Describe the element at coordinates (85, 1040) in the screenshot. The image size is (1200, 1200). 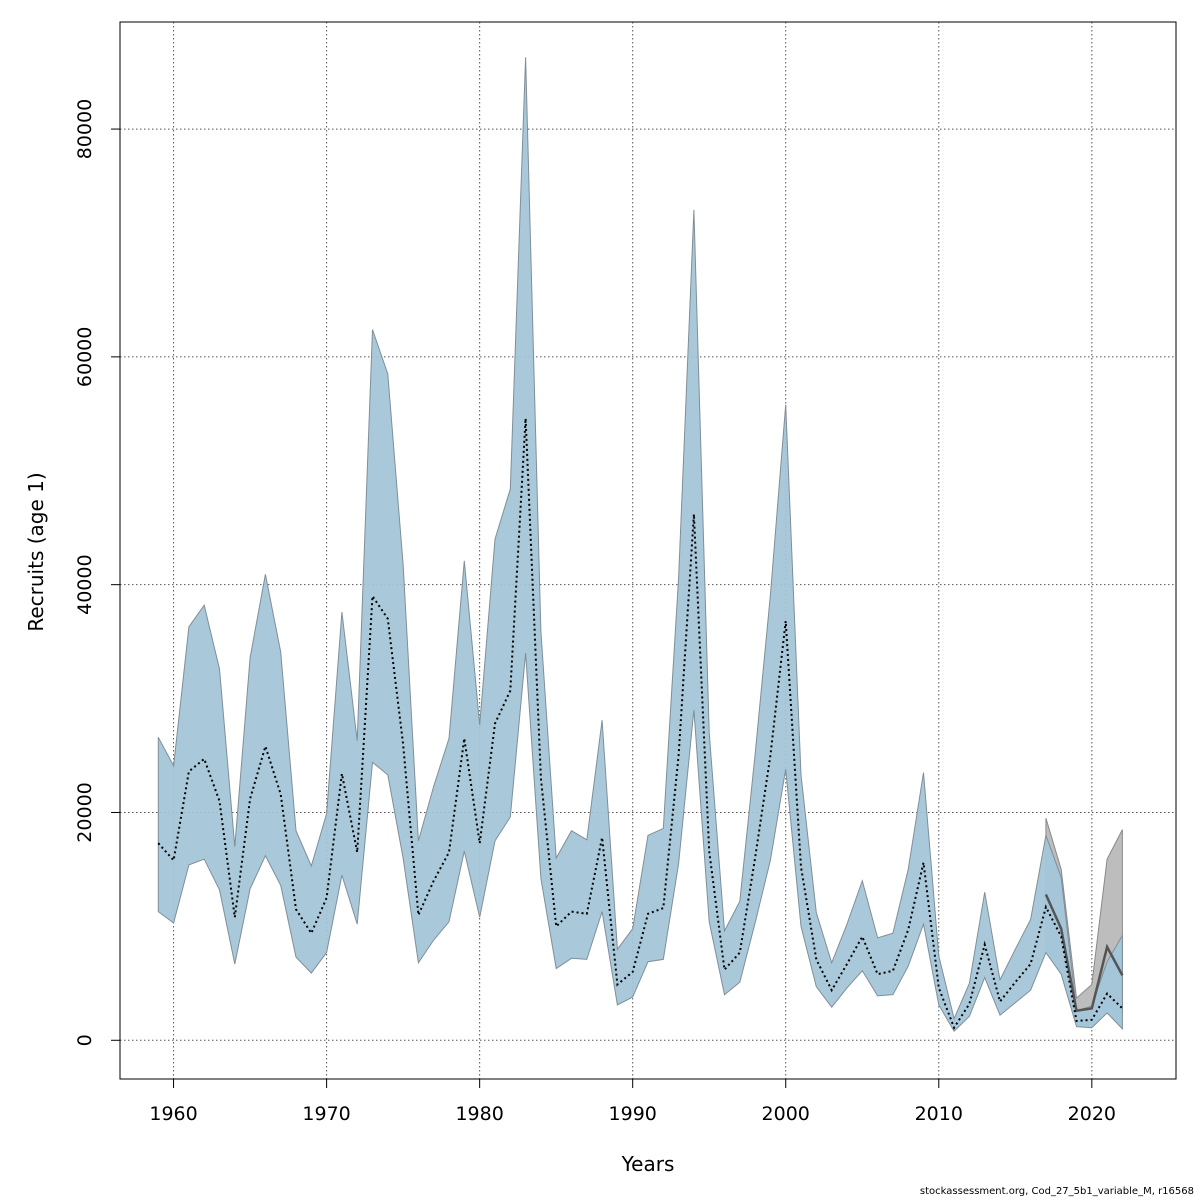
I see `y-tick-label: 0` at that location.